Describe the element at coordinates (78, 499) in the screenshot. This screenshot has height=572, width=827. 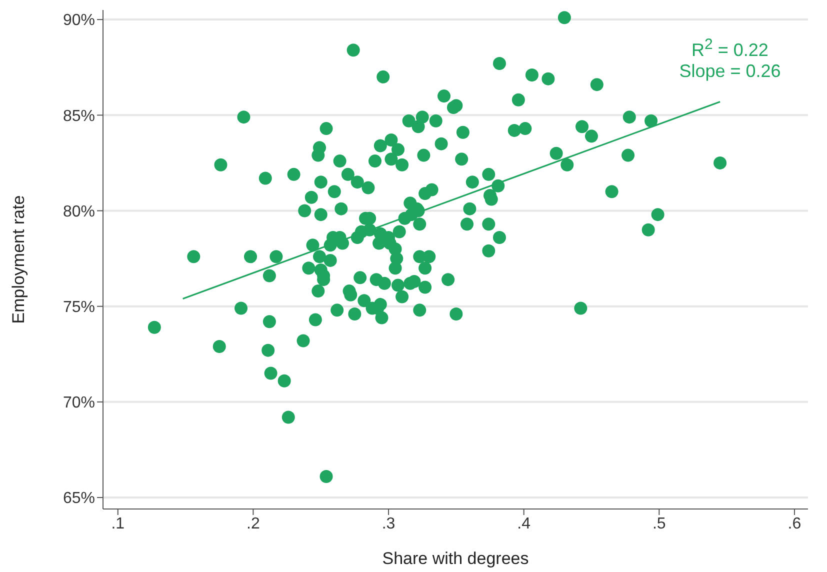
I see `y-tick-label: 65%` at that location.